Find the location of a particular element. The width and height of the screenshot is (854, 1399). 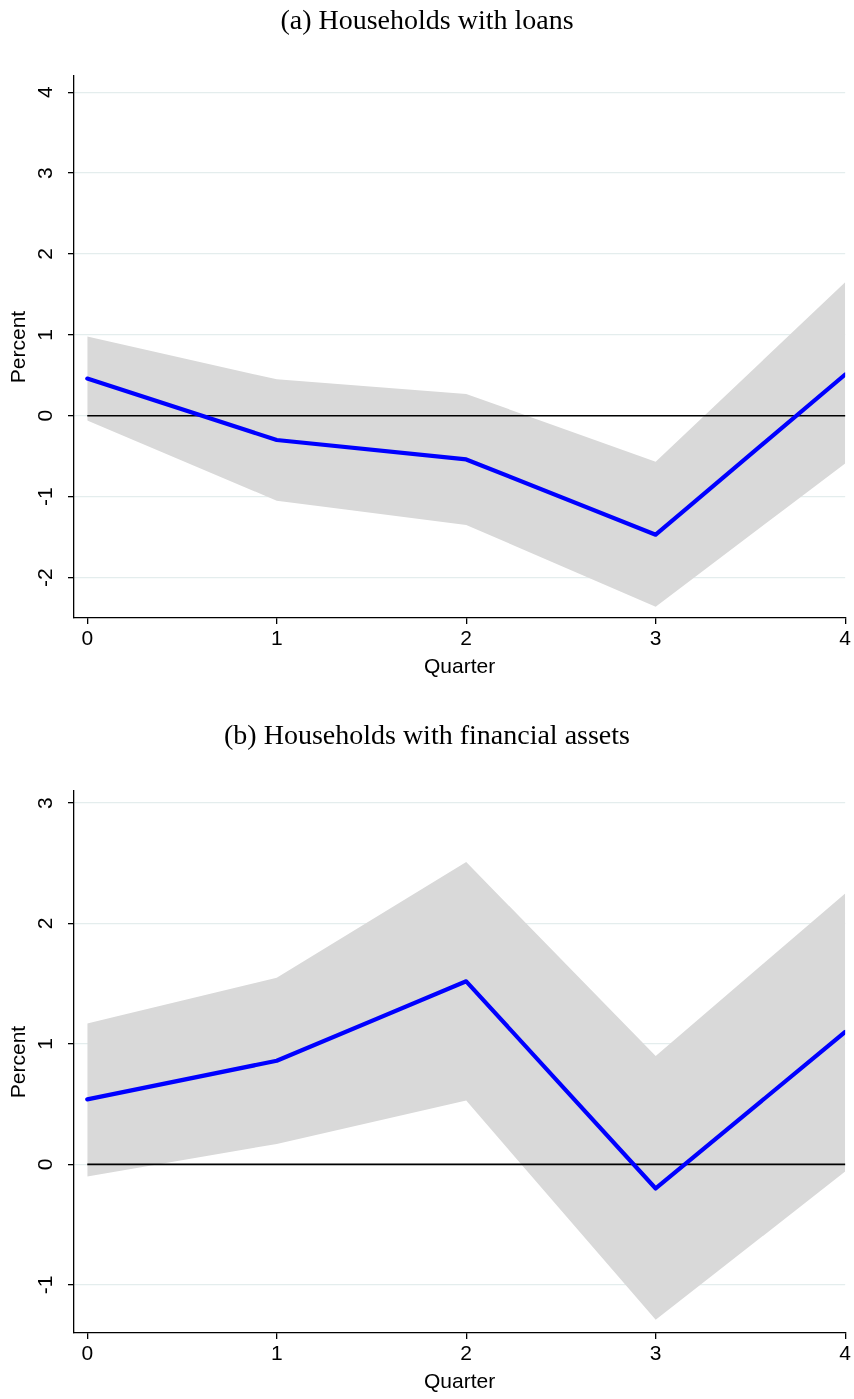

chart-title: (b) Households with financial assets is located at coordinates (427, 735).